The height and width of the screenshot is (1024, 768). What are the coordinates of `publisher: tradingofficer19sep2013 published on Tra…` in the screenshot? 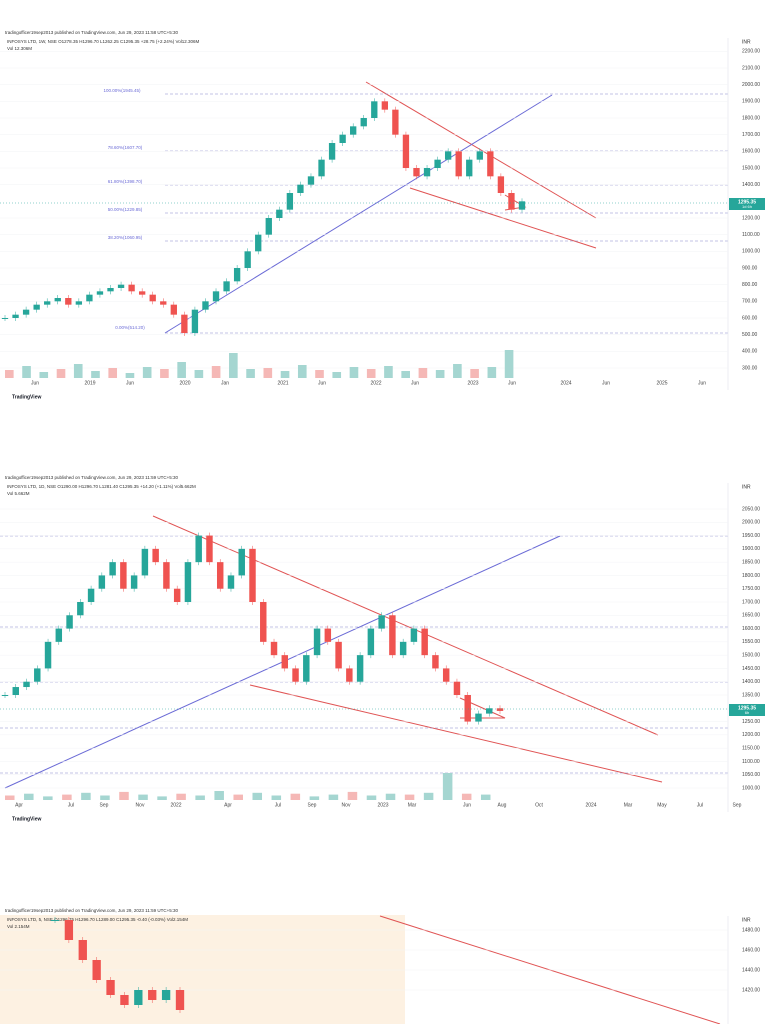 It's located at (91, 910).